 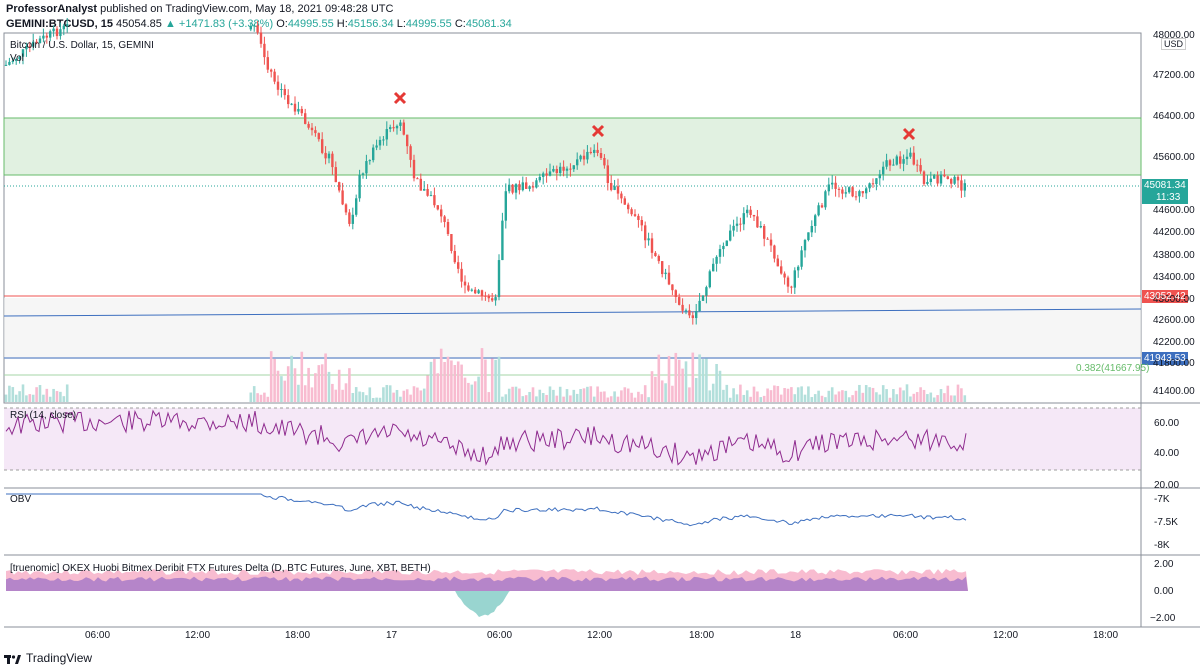 What do you see at coordinates (572, 146) in the screenshot?
I see `resistance-zone` at bounding box center [572, 146].